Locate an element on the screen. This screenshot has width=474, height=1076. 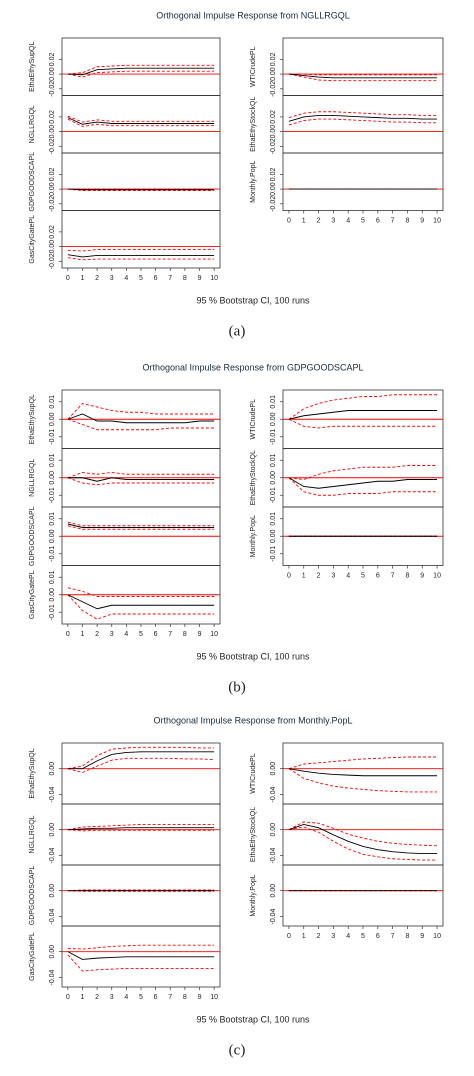
y-axis-label: NGLLRGQL is located at coordinates (32, 834).